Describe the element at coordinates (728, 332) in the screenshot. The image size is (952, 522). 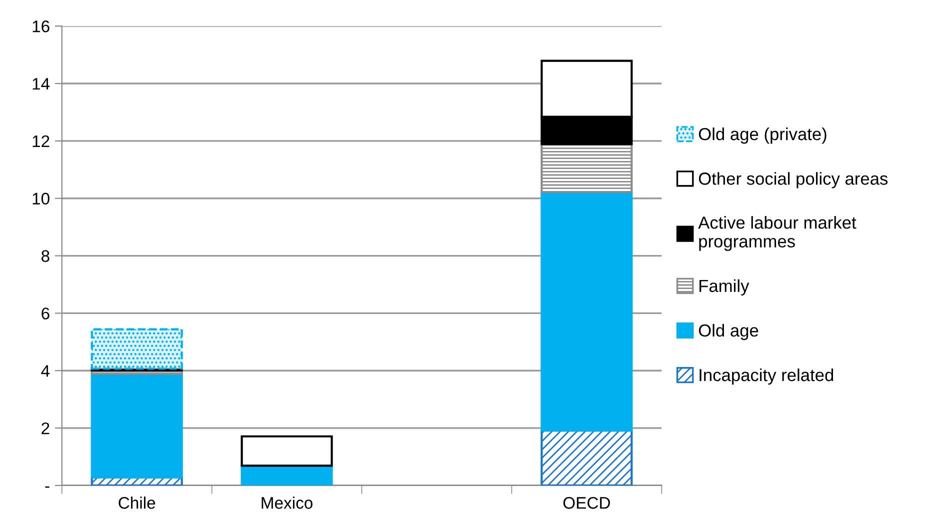
I see `legend-label: Old age` at that location.